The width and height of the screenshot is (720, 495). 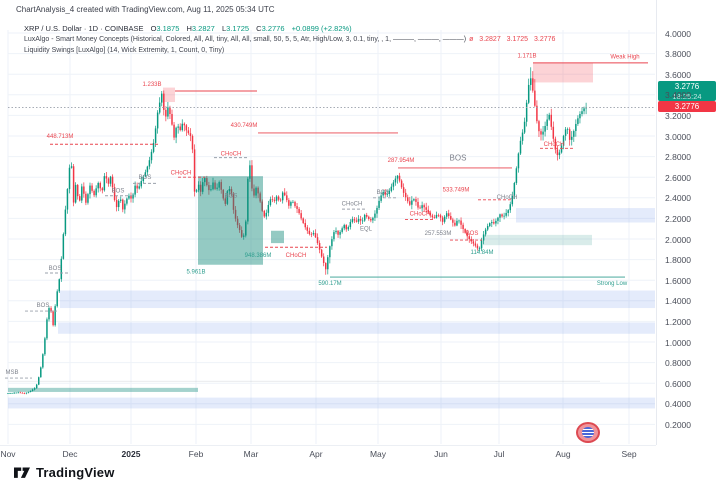 What do you see at coordinates (678, 363) in the screenshot?
I see `price-tick-label: 0.8000` at bounding box center [678, 363].